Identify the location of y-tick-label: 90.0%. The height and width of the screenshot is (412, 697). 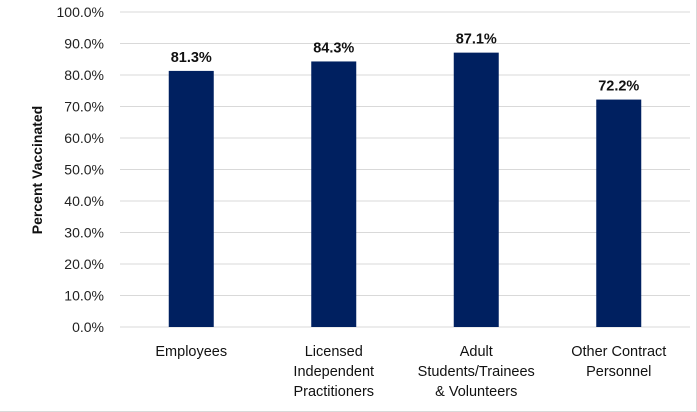
(84, 44).